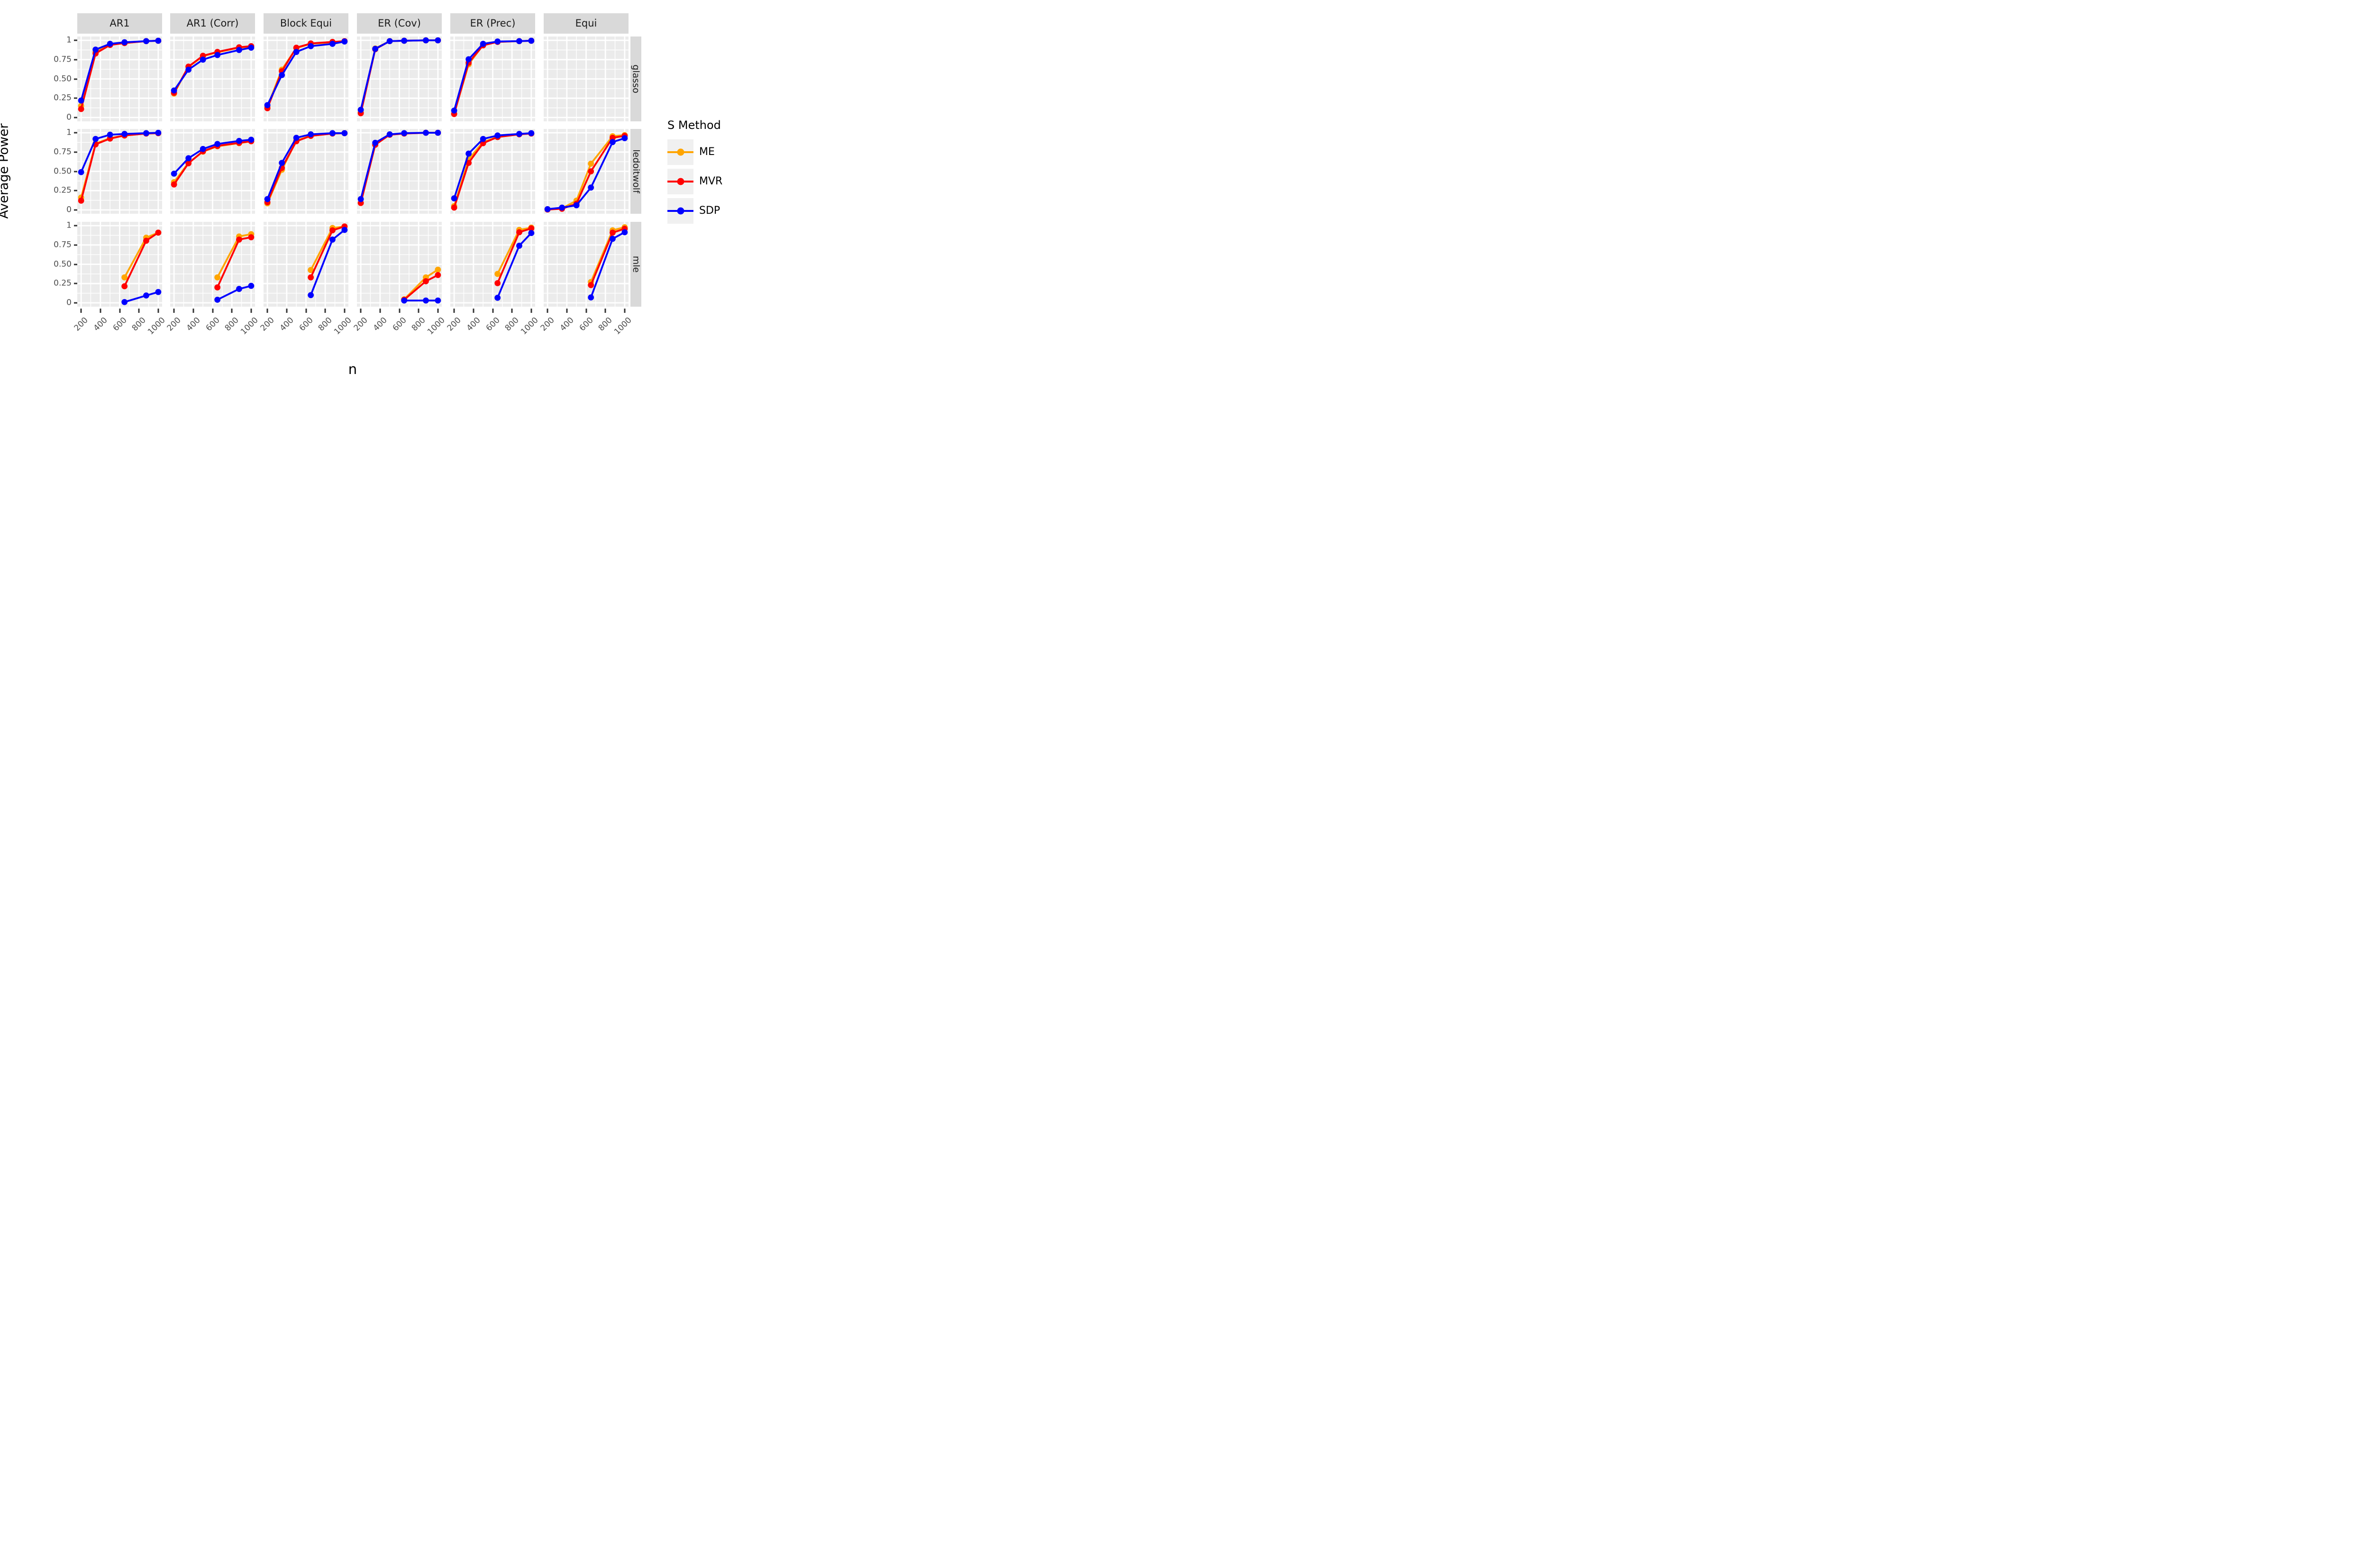 The height and width of the screenshot is (1568, 2370). I want to click on facet-column-strip: Block Equi, so click(306, 23).